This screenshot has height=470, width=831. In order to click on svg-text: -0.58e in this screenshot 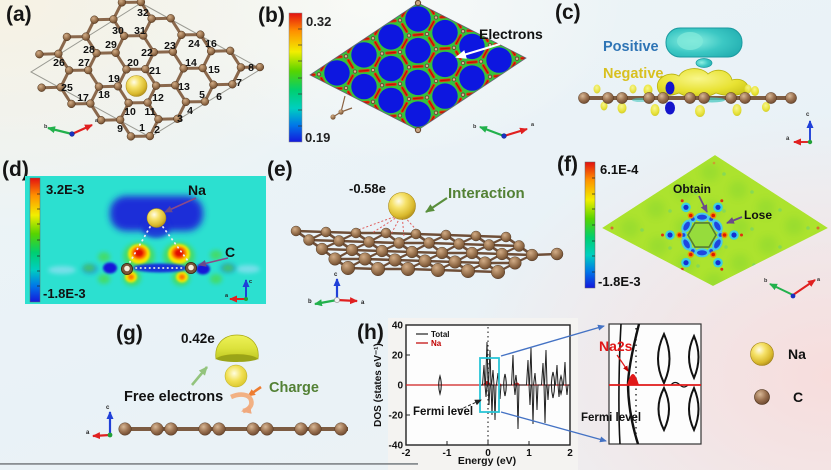, I will do `click(367, 188)`.